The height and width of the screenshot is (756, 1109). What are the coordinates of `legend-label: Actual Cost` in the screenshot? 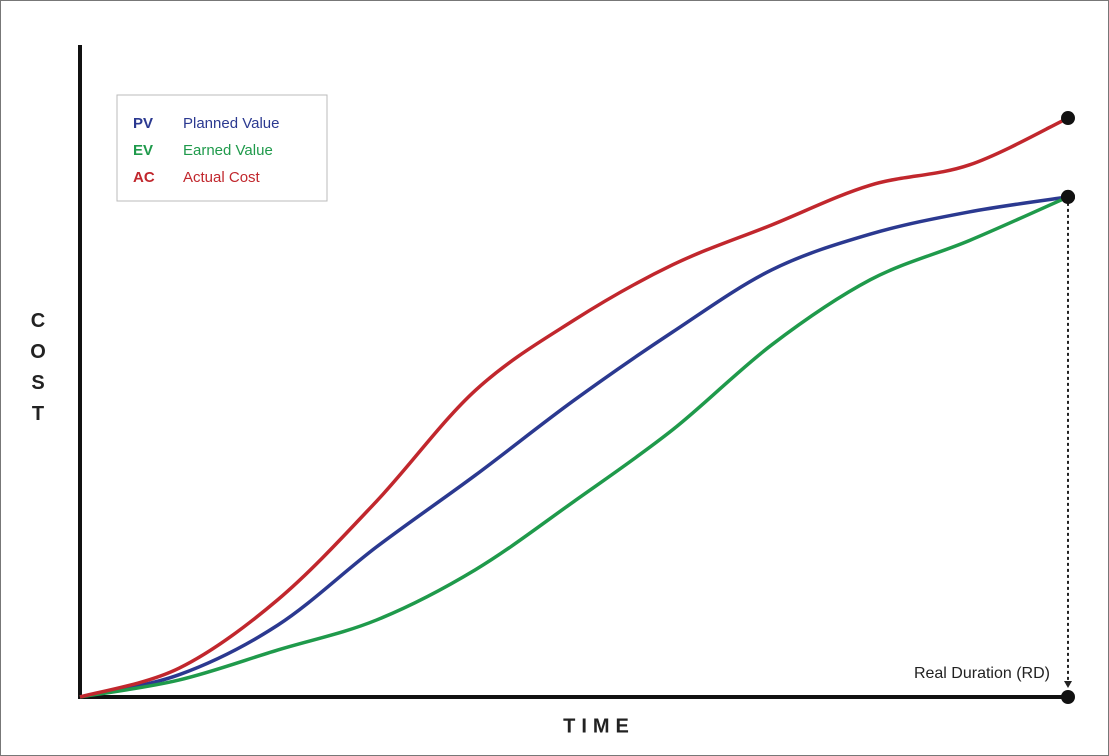 It's located at (222, 177).